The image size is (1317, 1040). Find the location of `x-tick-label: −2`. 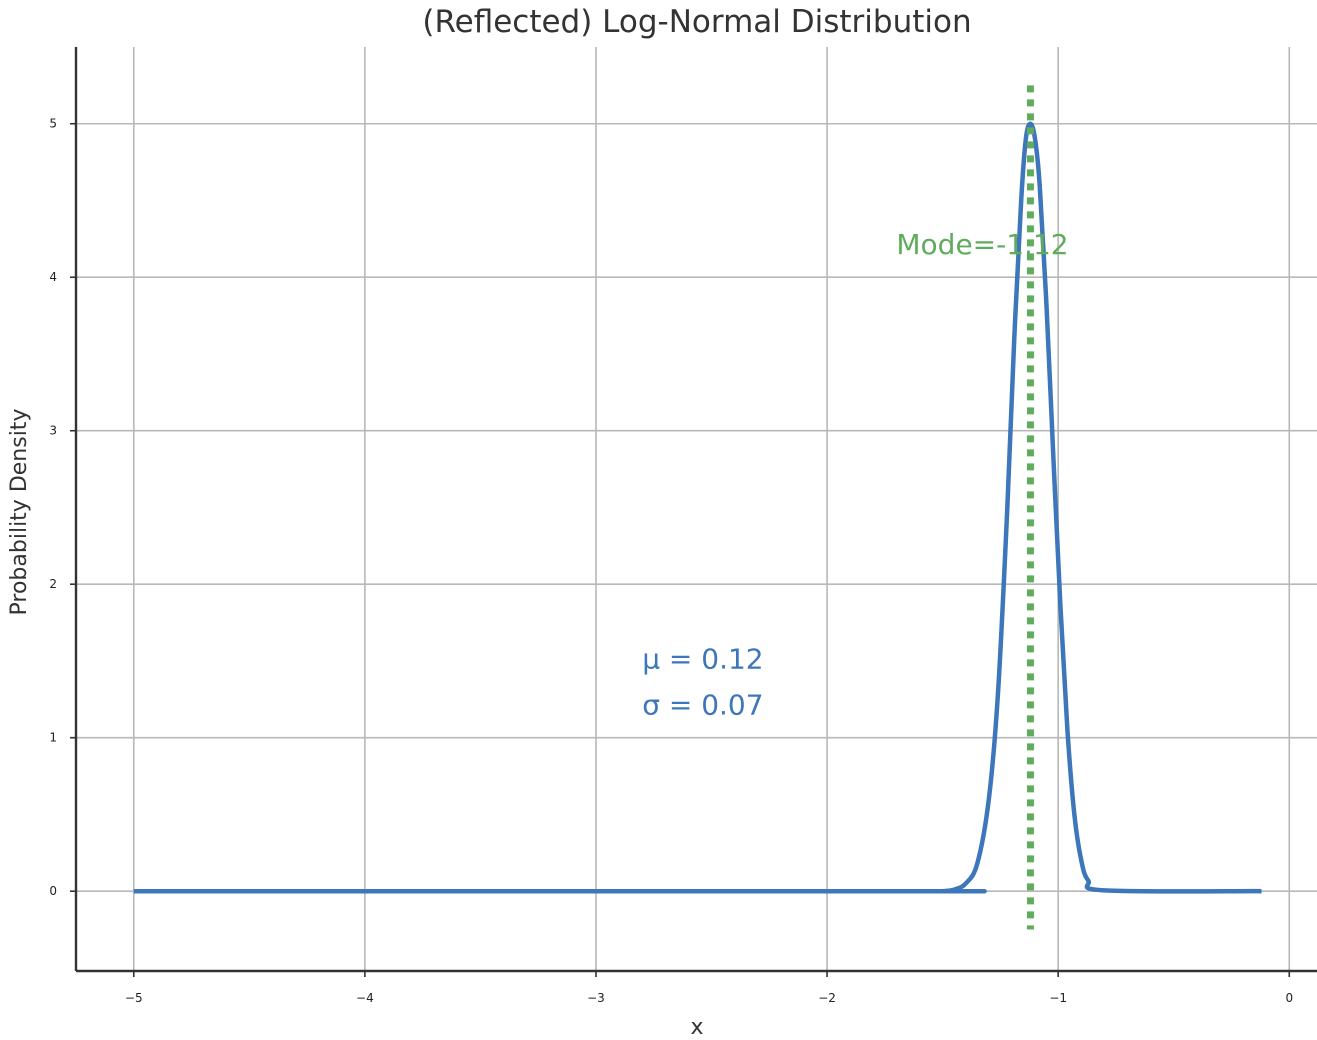

x-tick-label: −2 is located at coordinates (827, 998).